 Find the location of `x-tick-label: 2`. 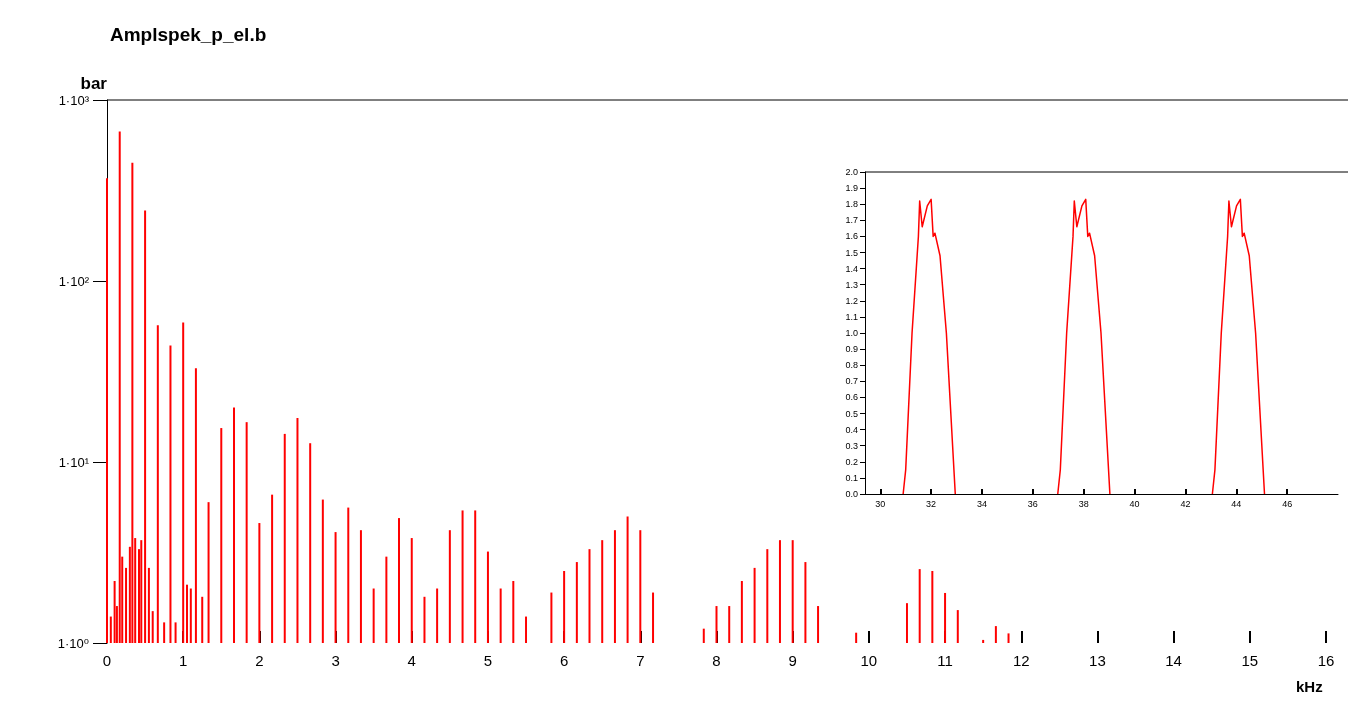

x-tick-label: 2 is located at coordinates (259, 660).